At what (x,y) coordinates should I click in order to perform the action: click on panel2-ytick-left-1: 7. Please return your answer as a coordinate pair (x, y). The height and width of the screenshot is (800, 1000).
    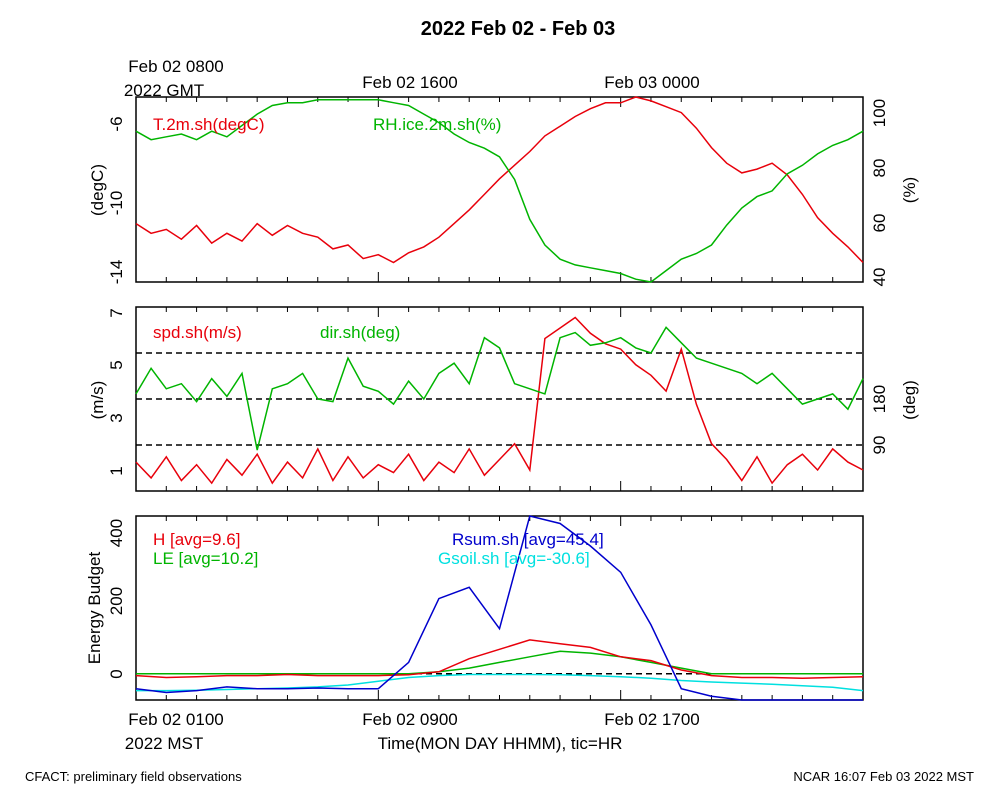
    Looking at the image, I should click on (116, 312).